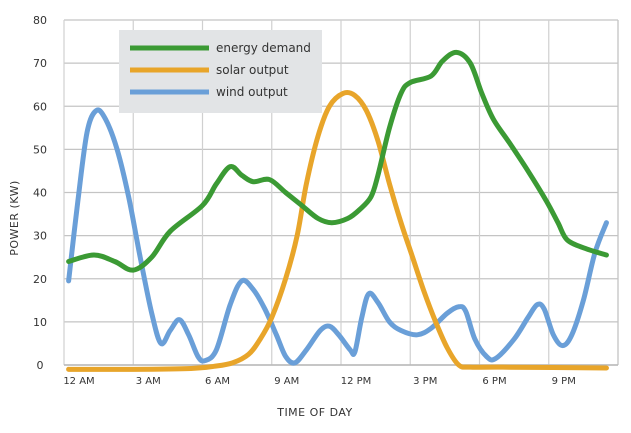  What do you see at coordinates (40, 149) in the screenshot?
I see `y-tick-label: 50` at bounding box center [40, 149].